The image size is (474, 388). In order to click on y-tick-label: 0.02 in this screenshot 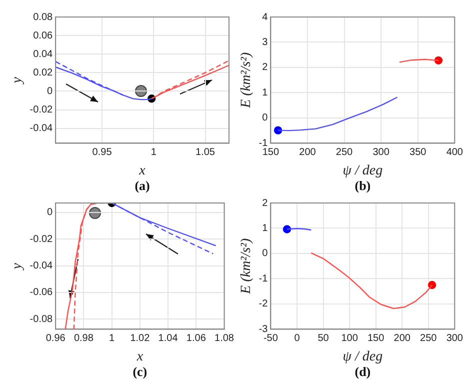, I will do `click(43, 72)`.